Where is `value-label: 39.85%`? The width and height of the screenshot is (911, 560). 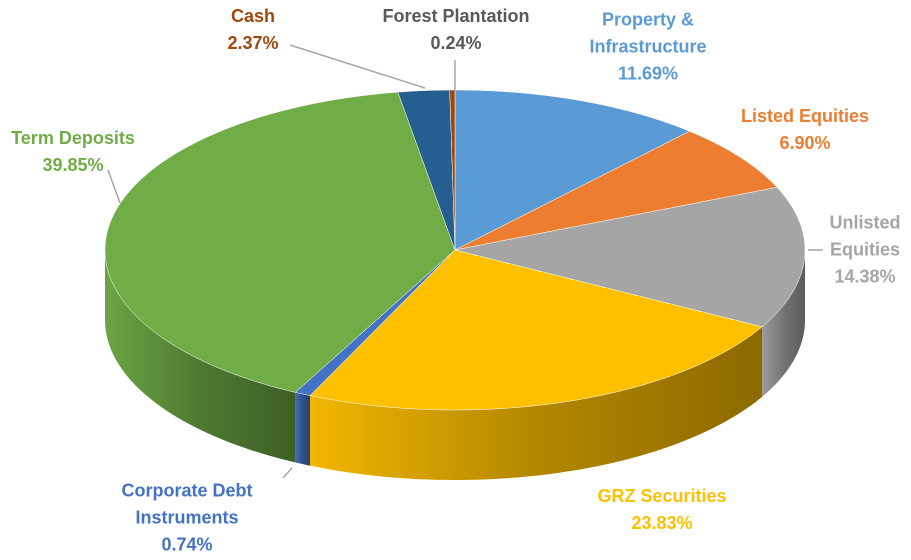 value-label: 39.85% is located at coordinates (73, 165).